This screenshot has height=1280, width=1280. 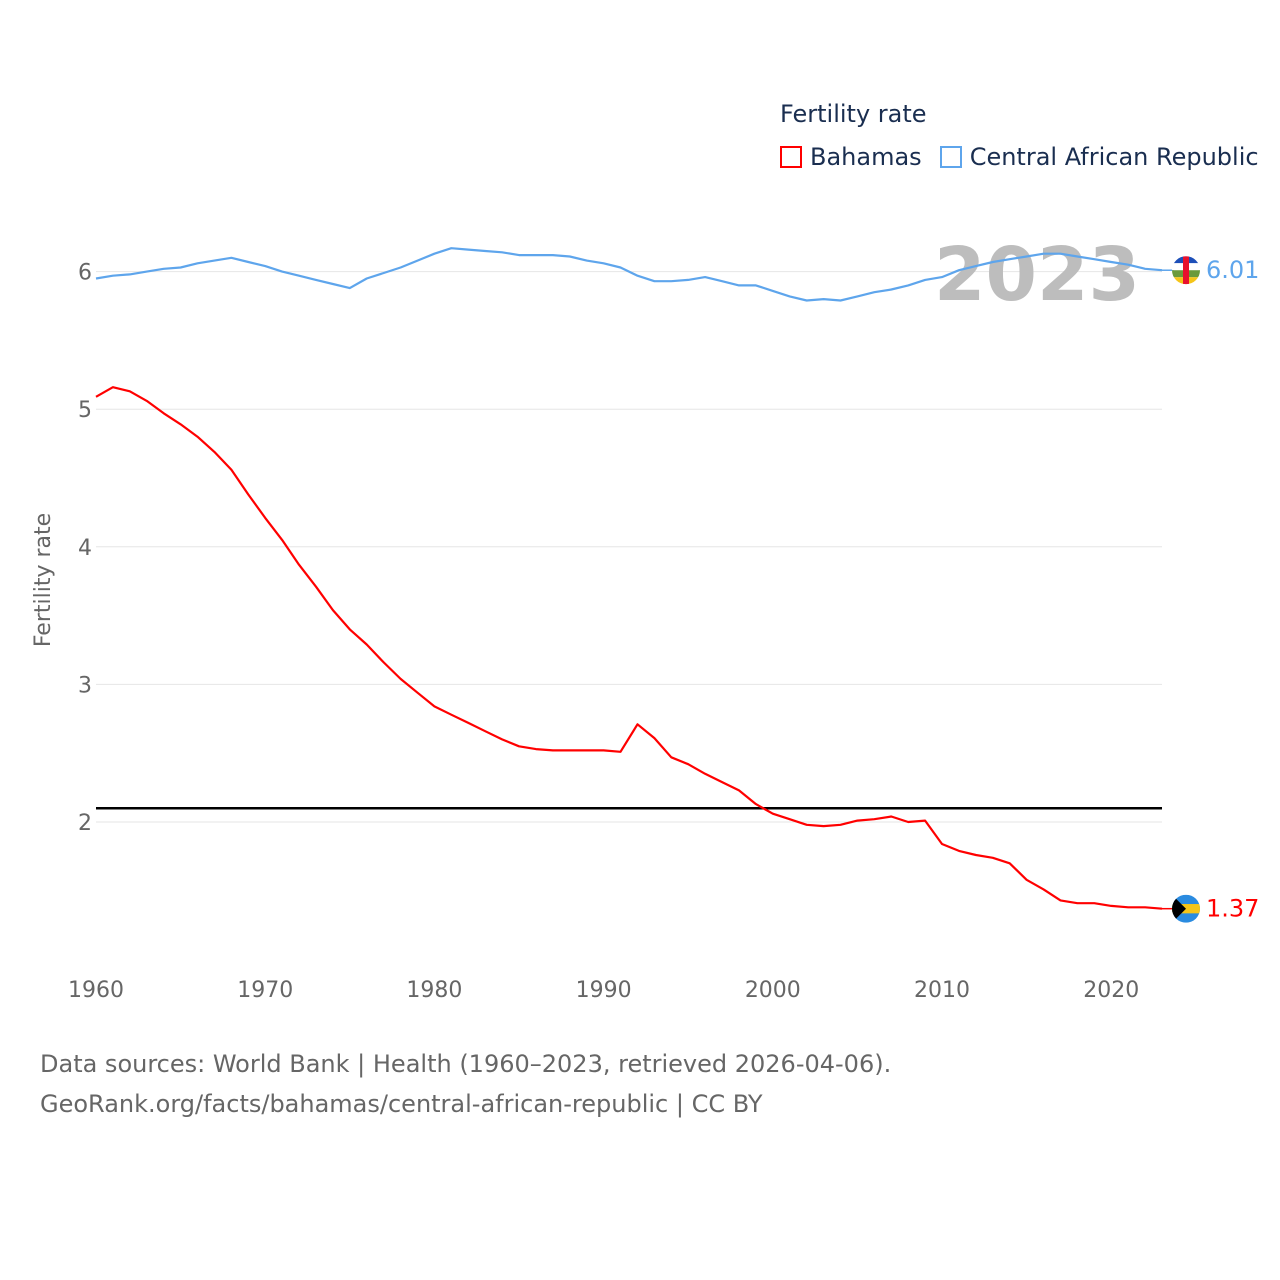 I want to click on legend-item-central-african-republic: Central African Republic, so click(x=1099, y=157).